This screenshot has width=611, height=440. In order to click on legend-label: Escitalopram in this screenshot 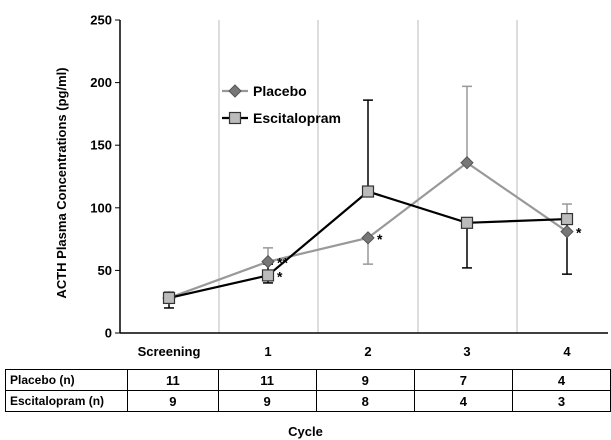, I will do `click(297, 118)`.